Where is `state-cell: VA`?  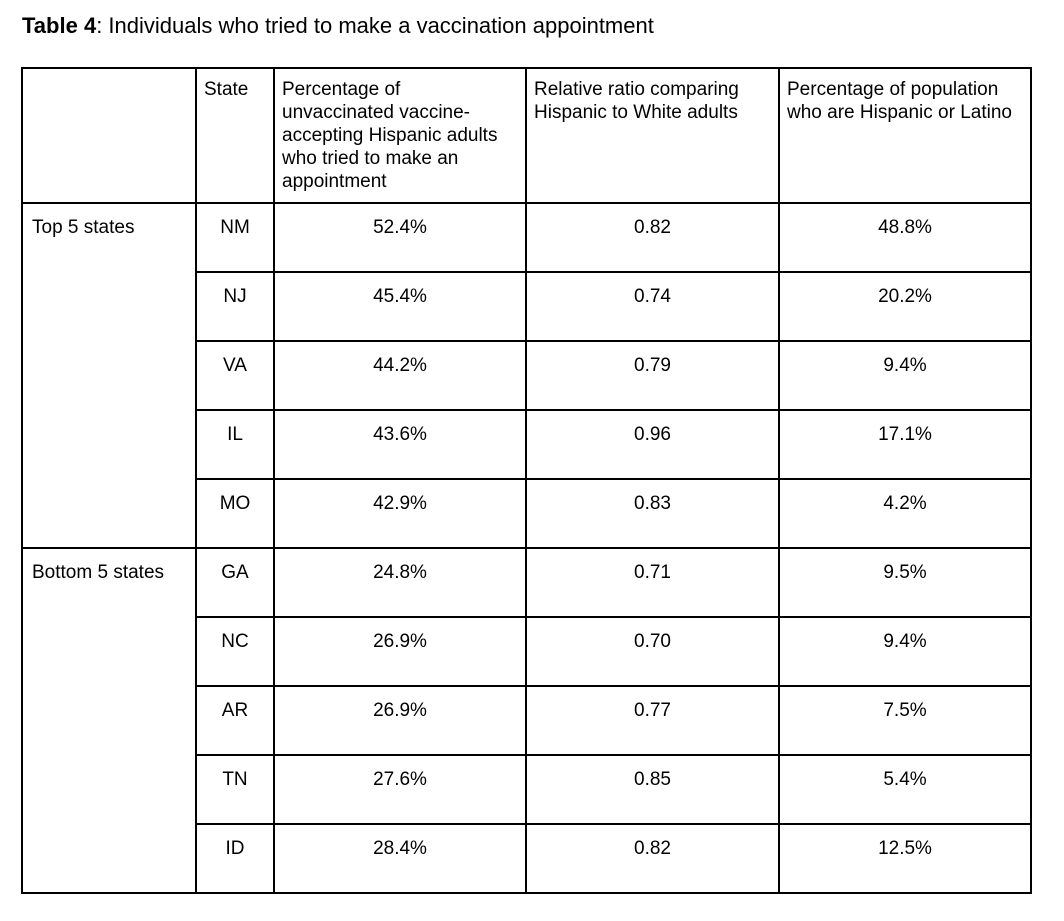
state-cell: VA is located at coordinates (235, 375).